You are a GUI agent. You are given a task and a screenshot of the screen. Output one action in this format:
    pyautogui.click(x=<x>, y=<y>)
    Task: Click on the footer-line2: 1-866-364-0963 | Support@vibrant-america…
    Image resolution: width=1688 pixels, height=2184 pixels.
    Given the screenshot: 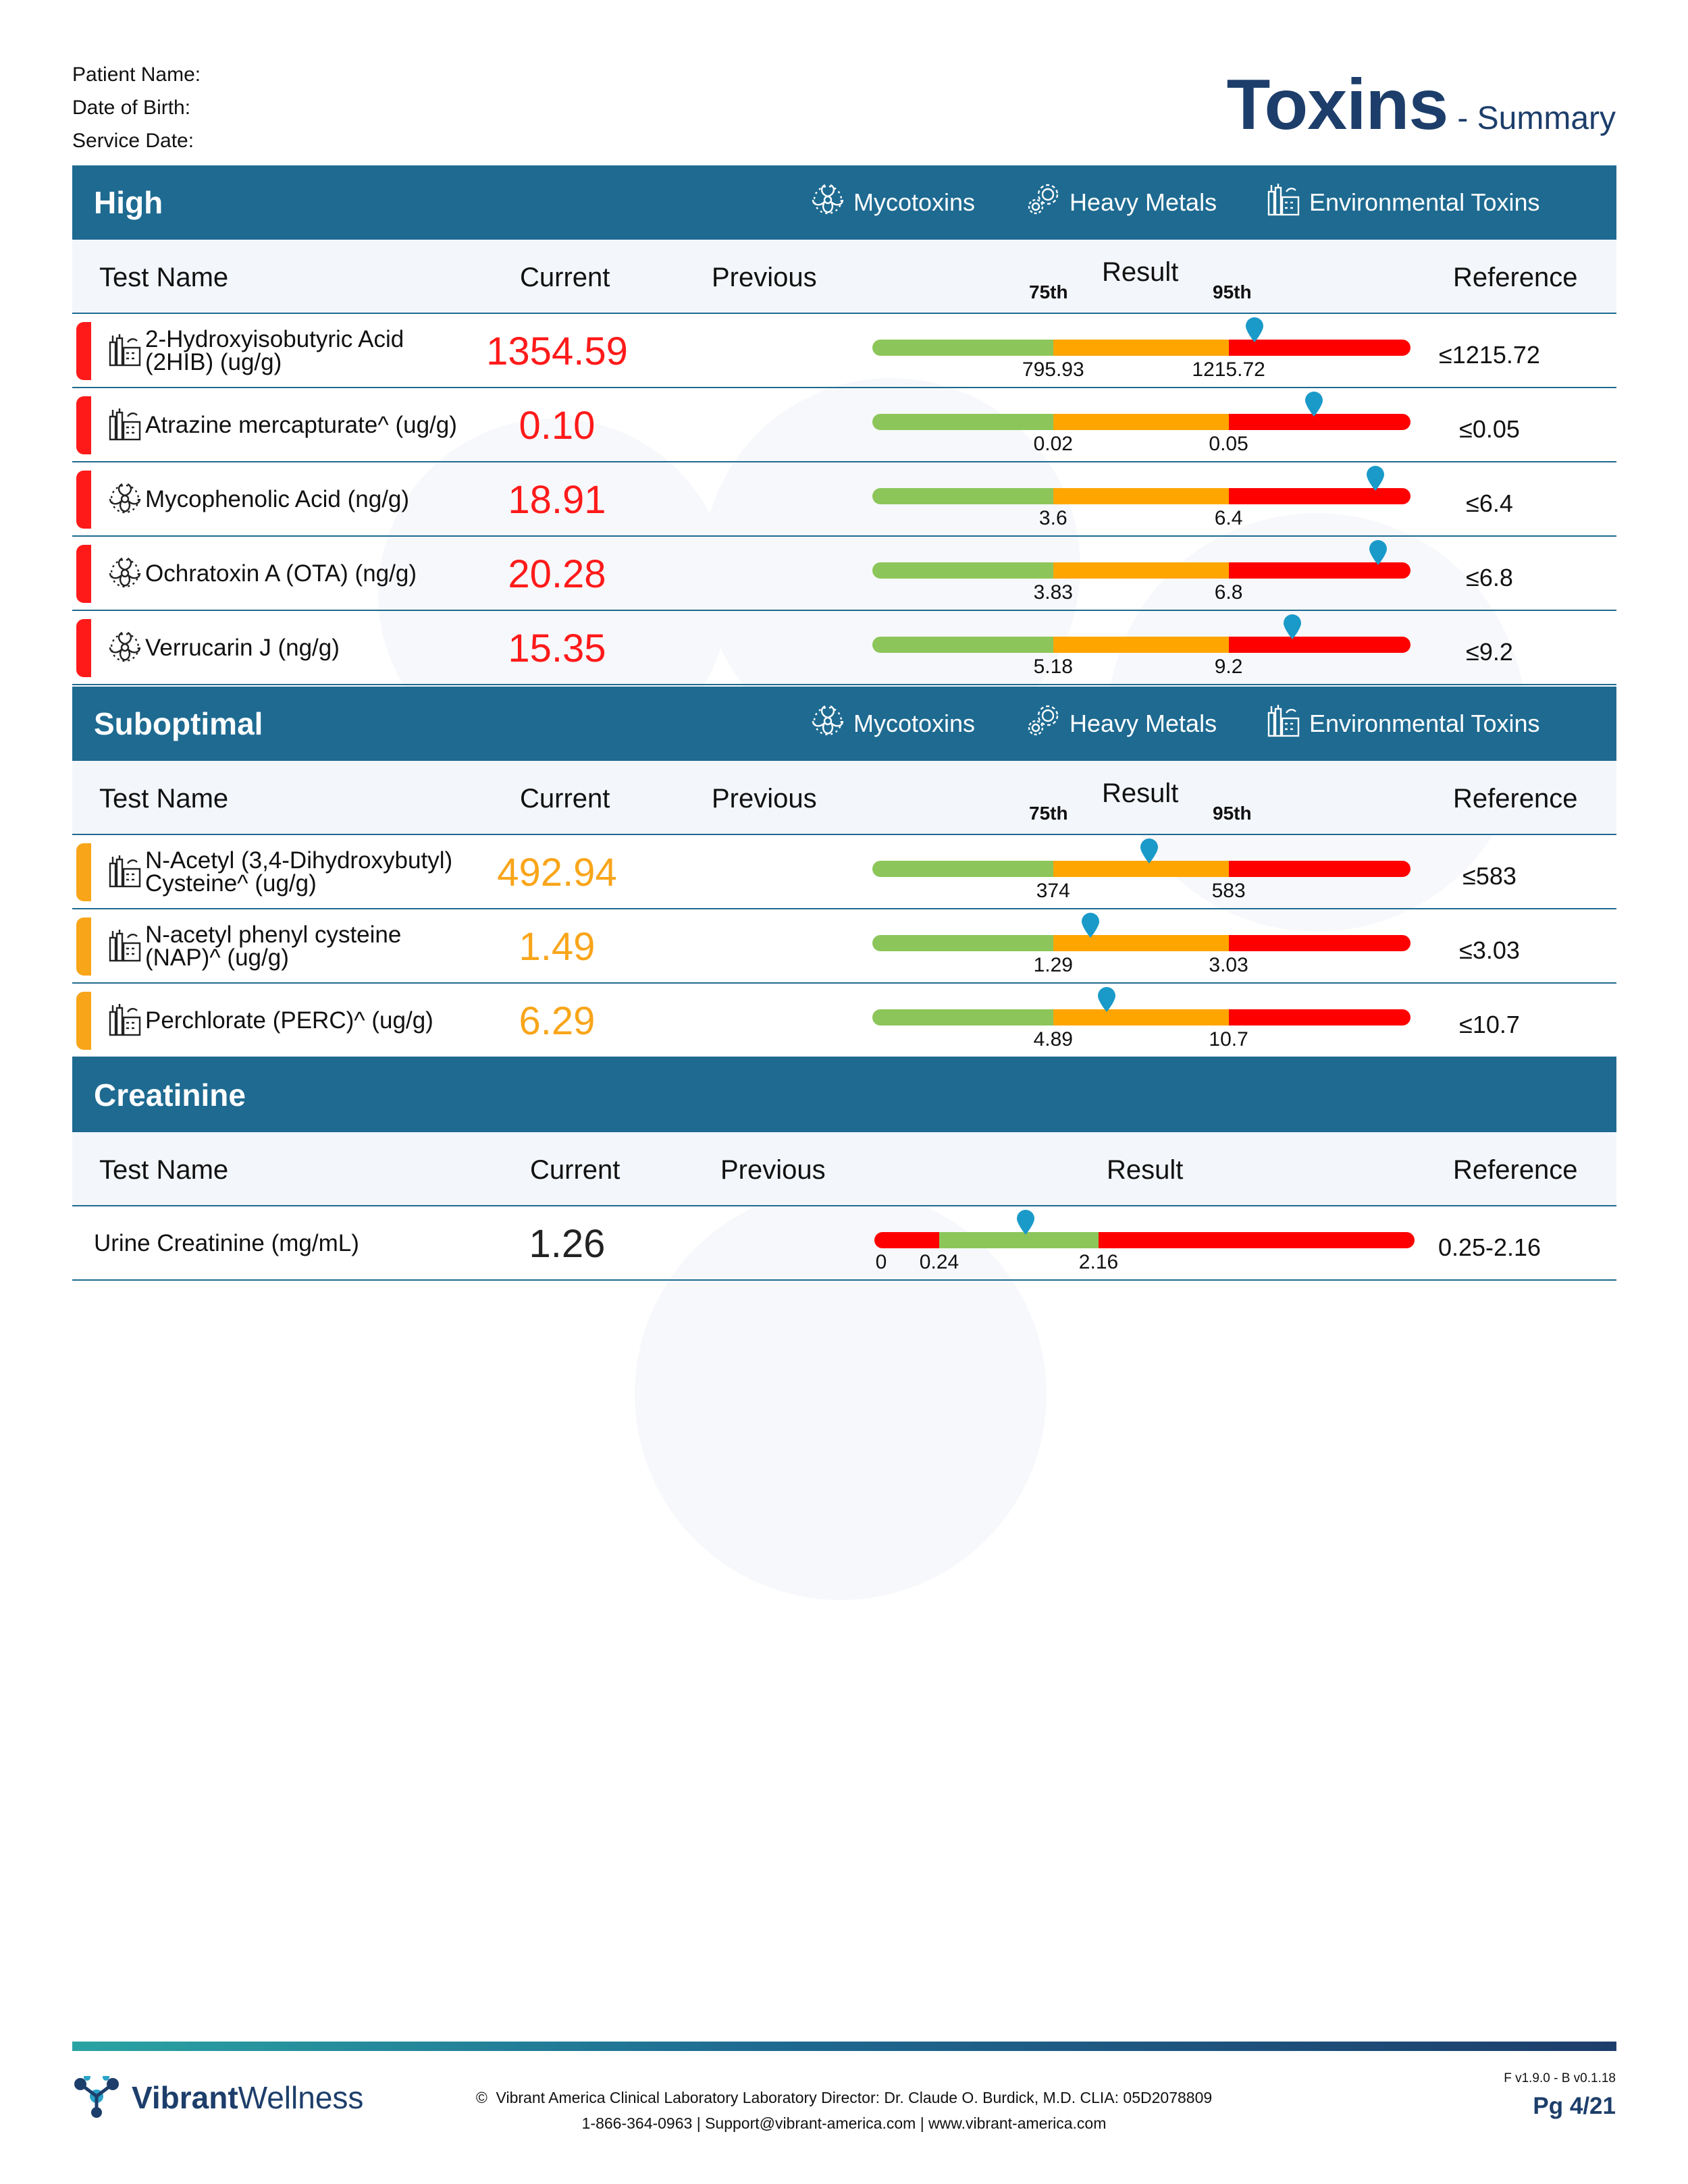 What is the action you would take?
    pyautogui.click(x=844, y=2123)
    